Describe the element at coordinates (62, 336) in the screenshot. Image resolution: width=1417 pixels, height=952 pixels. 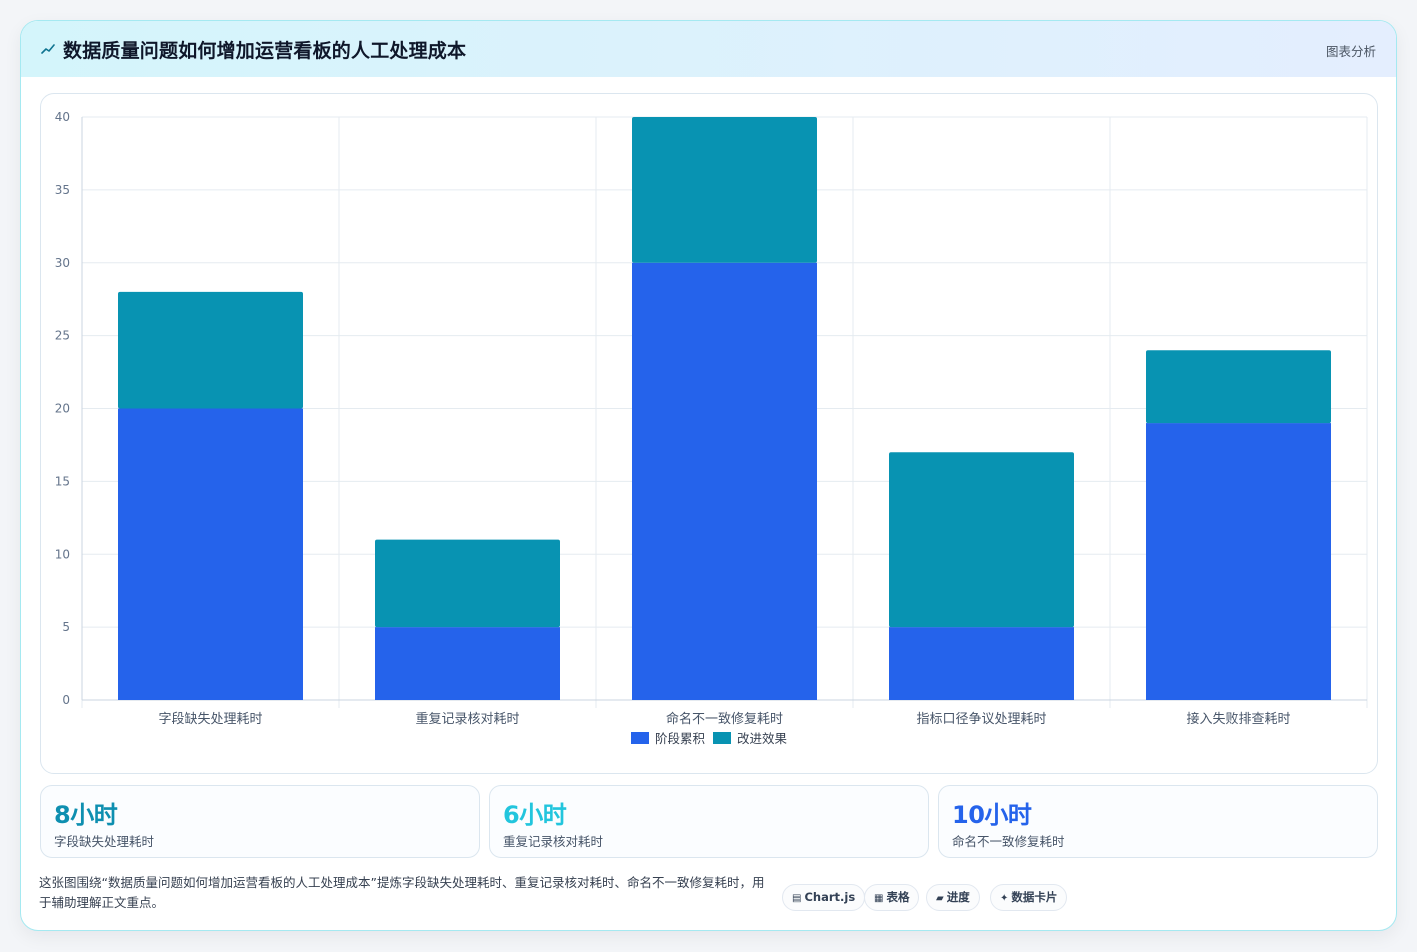
I see `y-tick-label: 25` at that location.